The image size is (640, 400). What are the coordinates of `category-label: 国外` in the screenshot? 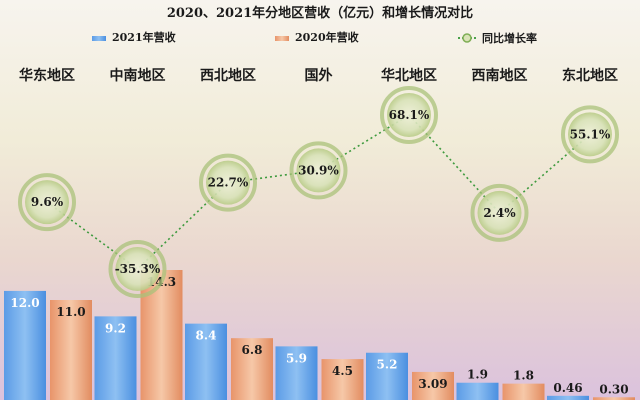 It's located at (319, 75).